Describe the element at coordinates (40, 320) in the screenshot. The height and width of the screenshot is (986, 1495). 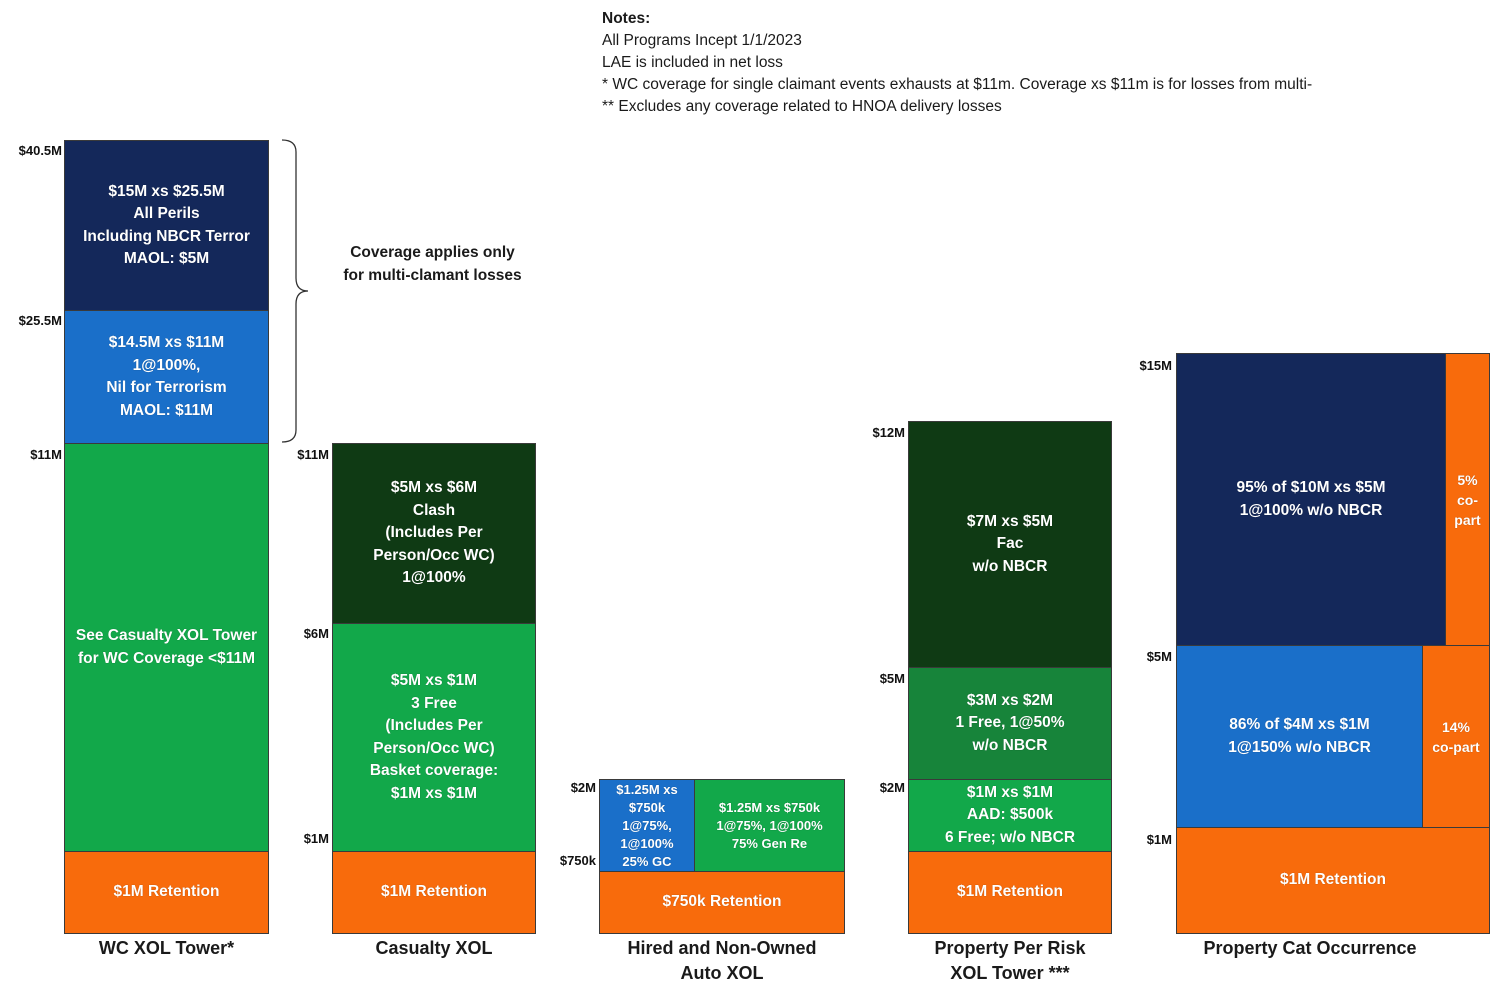
I see `wc-axis-label: $25.5M` at that location.